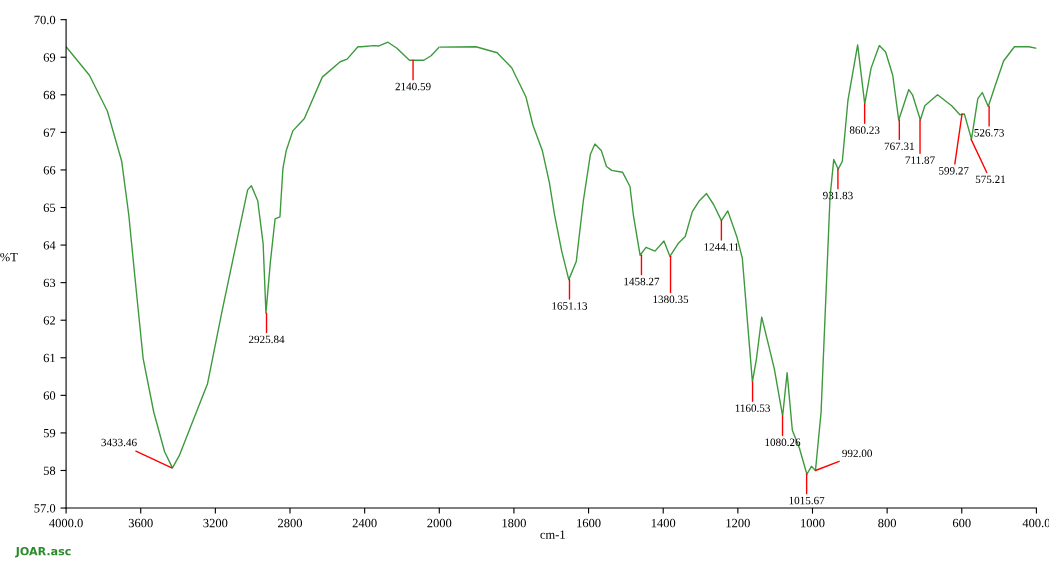 The width and height of the screenshot is (1049, 562). Describe the element at coordinates (290, 523) in the screenshot. I see `x-tick-label: 2800` at that location.